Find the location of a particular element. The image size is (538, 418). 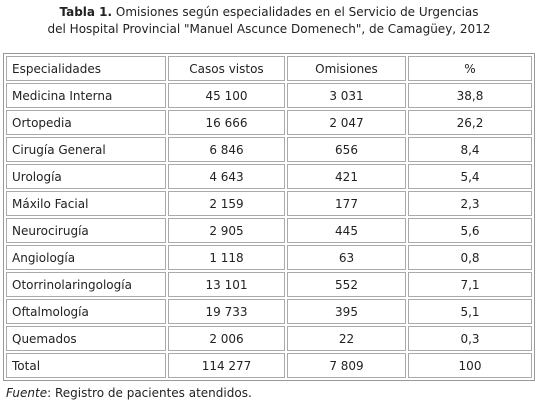

header-cell: Casos vistos is located at coordinates (226, 68).